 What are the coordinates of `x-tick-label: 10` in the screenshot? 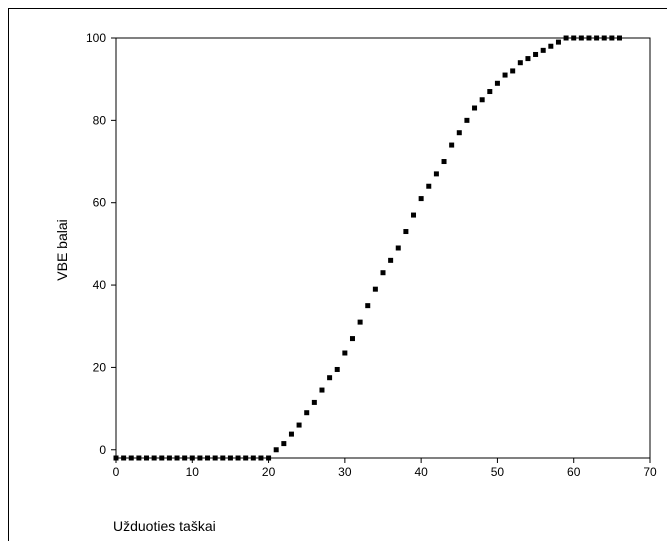 It's located at (193, 472).